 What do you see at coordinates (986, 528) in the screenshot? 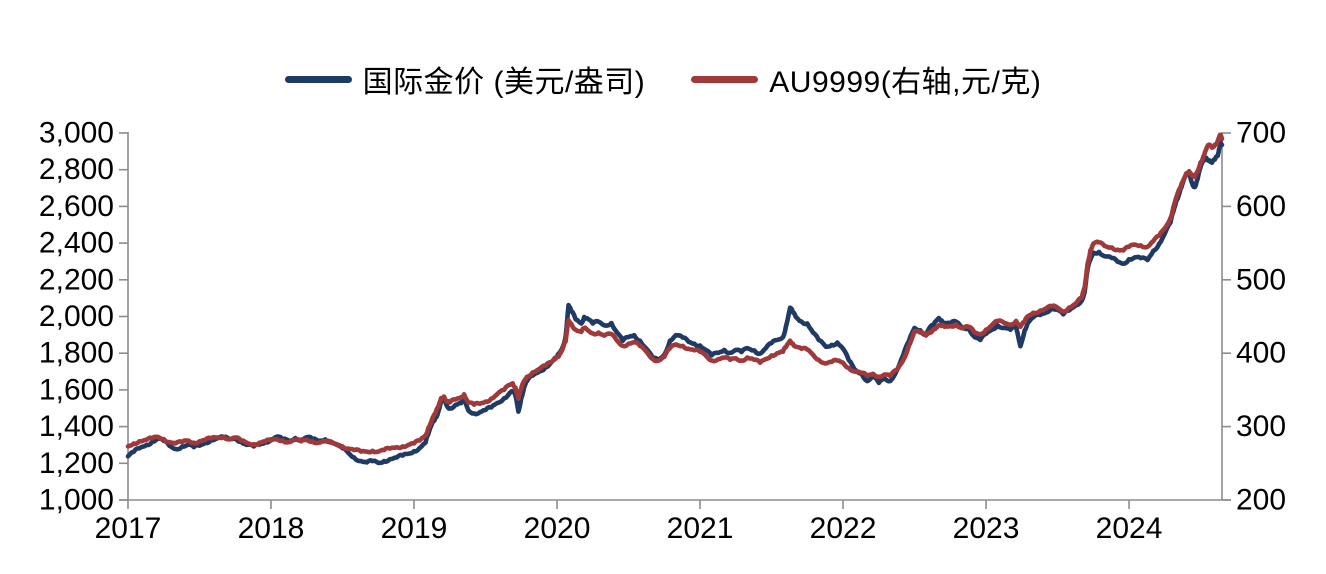
I see `x-axis-tick-label: 2023` at bounding box center [986, 528].